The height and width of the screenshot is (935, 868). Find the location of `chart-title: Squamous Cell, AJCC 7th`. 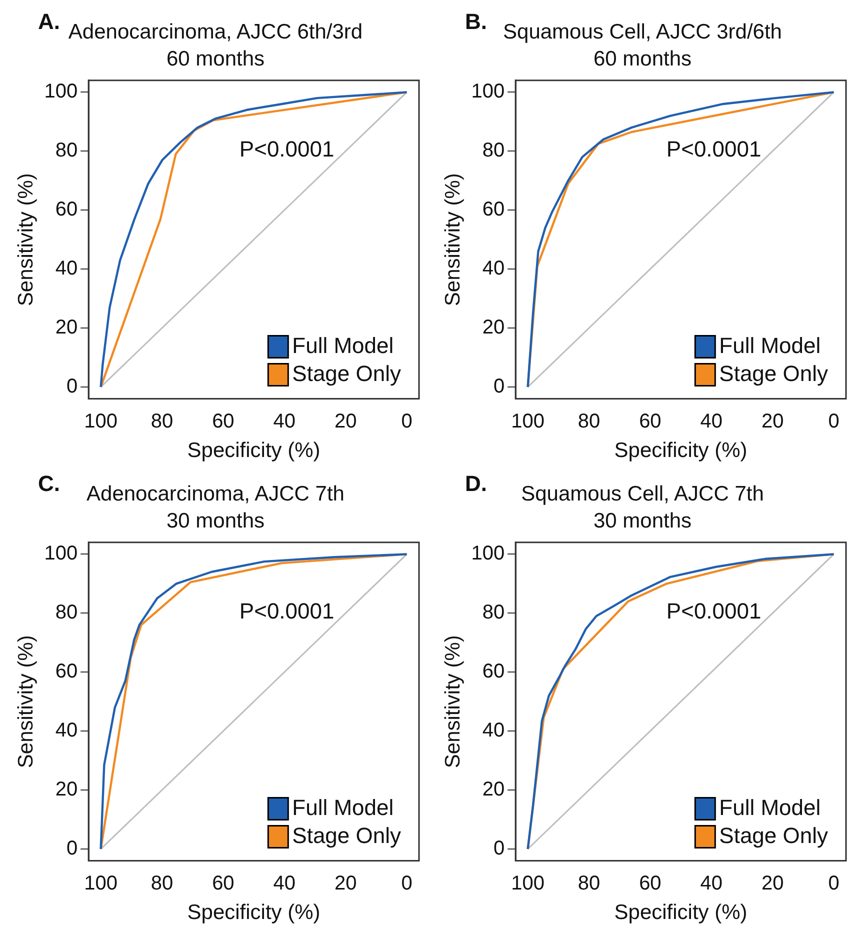

chart-title: Squamous Cell, AJCC 7th is located at coordinates (642, 494).